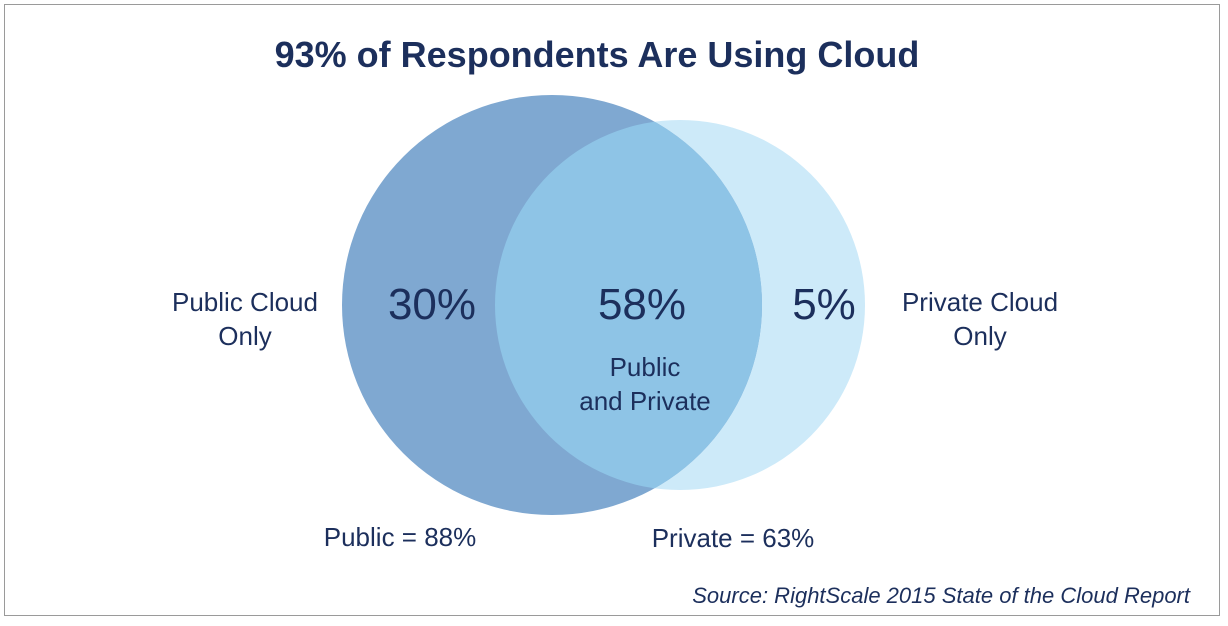  Describe the element at coordinates (980, 302) in the screenshot. I see `private-only-label-line-1: Private Cloud` at that location.